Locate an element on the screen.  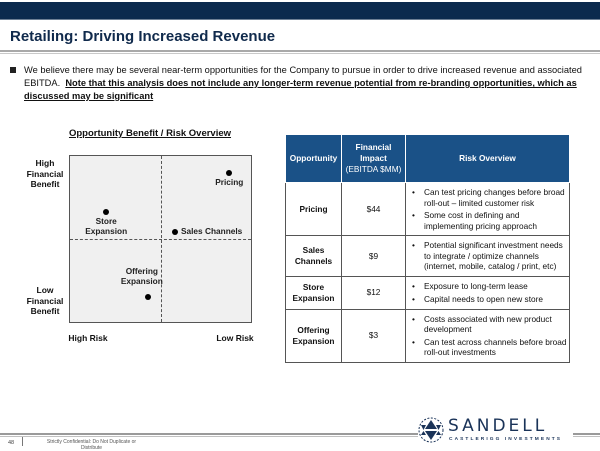
header-impact-unit: (EBITDA $MM) is located at coordinates (373, 169).